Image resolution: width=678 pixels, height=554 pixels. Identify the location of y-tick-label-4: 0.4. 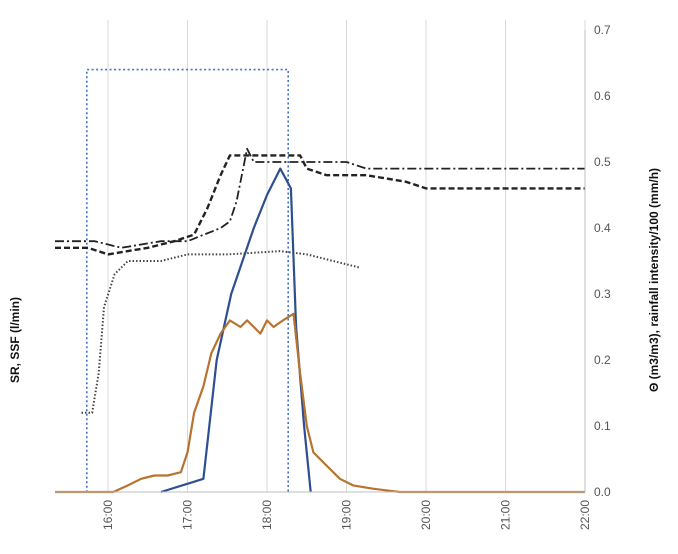
(602, 228).